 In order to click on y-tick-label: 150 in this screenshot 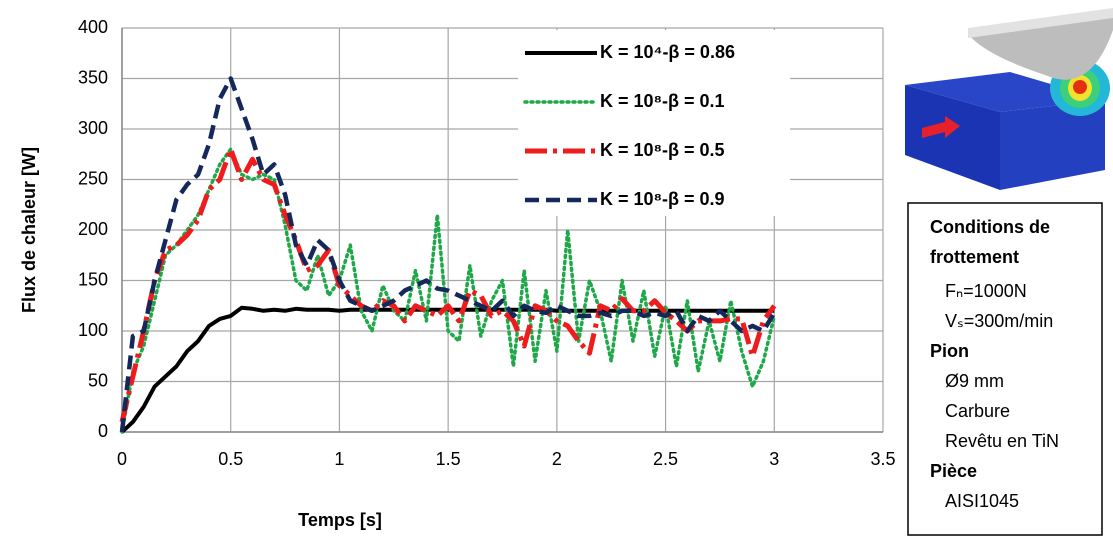, I will do `click(93, 279)`.